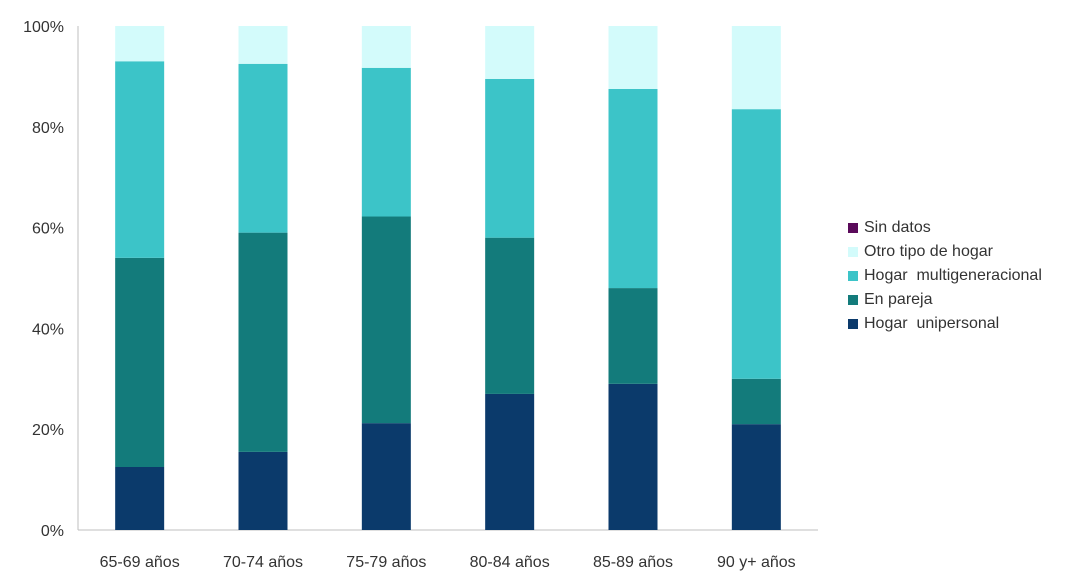 This screenshot has height=572, width=1086. I want to click on legend-label: Hogar unipersonal, so click(932, 323).